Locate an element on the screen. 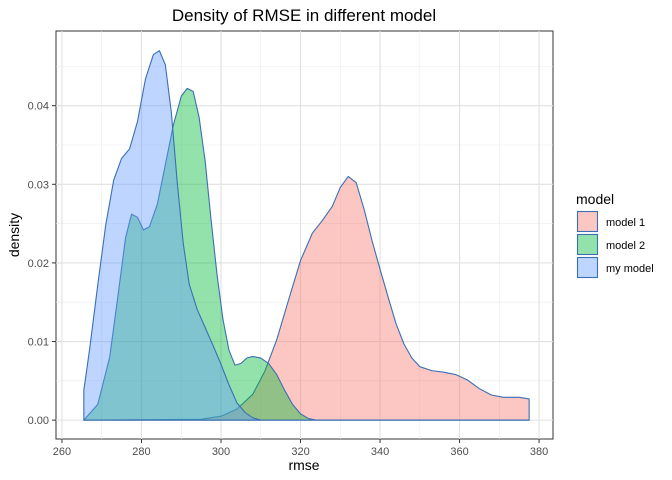 Image resolution: width=672 pixels, height=480 pixels. legend-label: my model is located at coordinates (630, 269).